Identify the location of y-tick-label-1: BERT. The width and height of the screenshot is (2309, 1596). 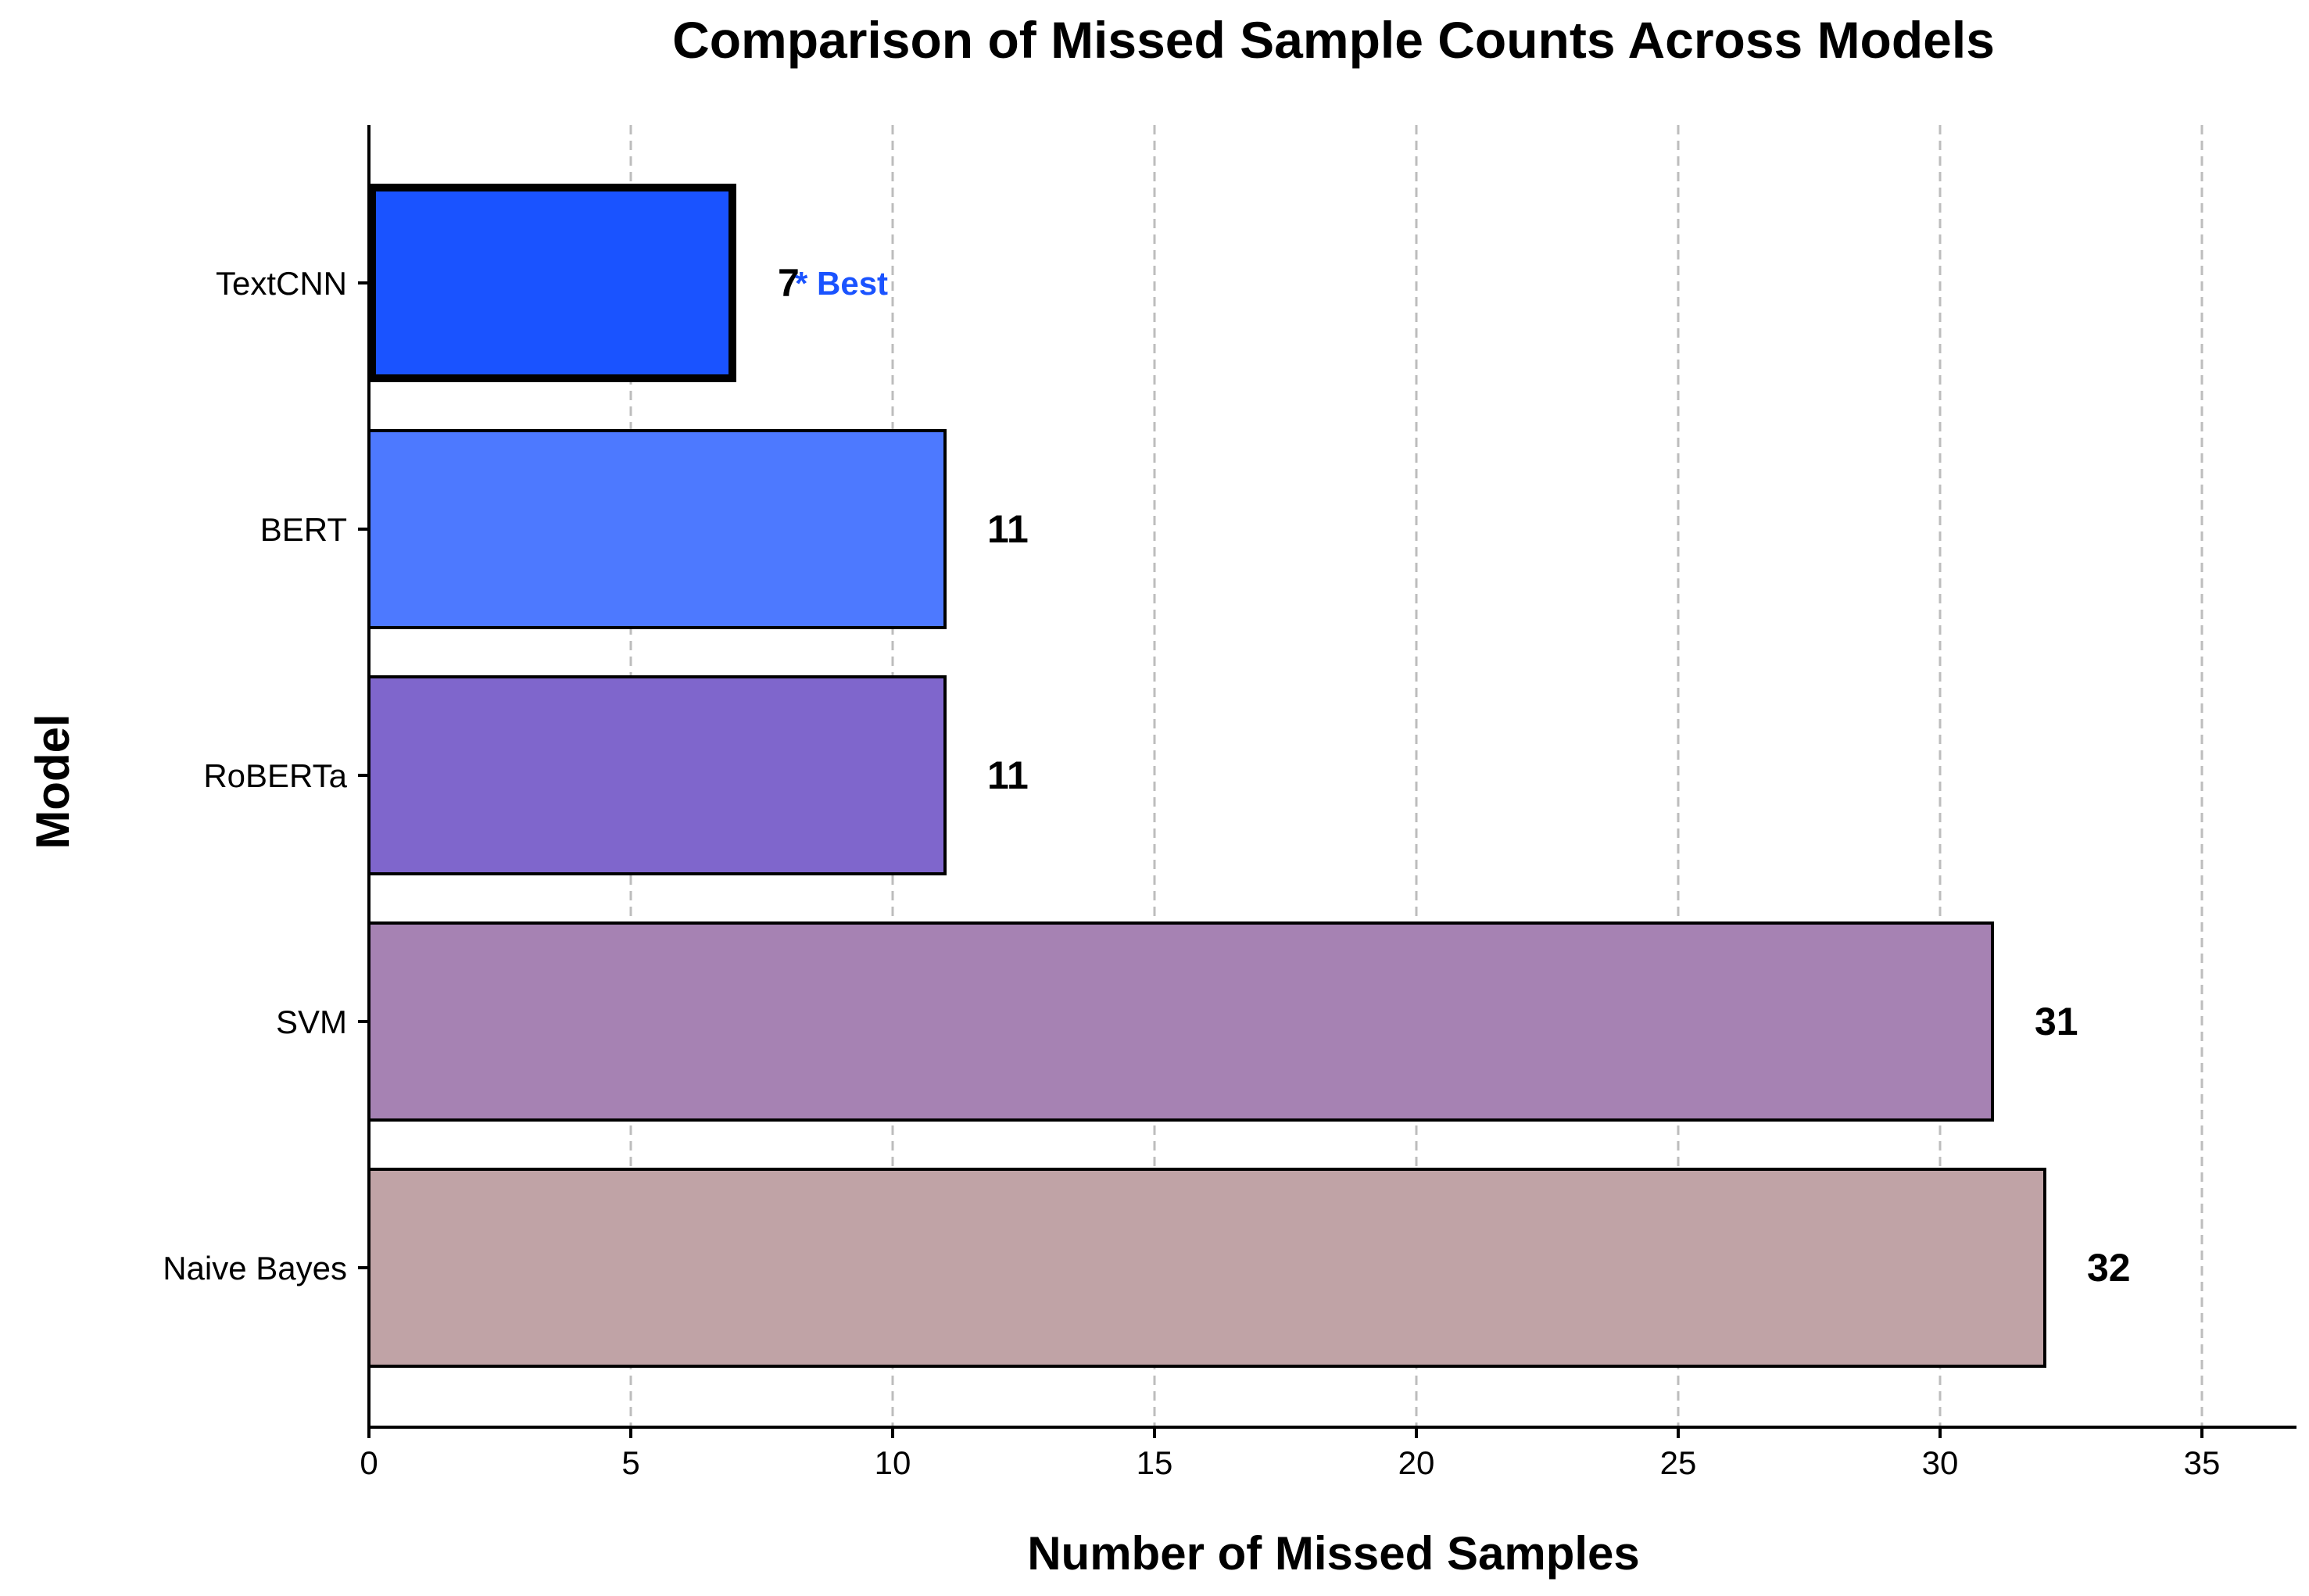
(303, 529).